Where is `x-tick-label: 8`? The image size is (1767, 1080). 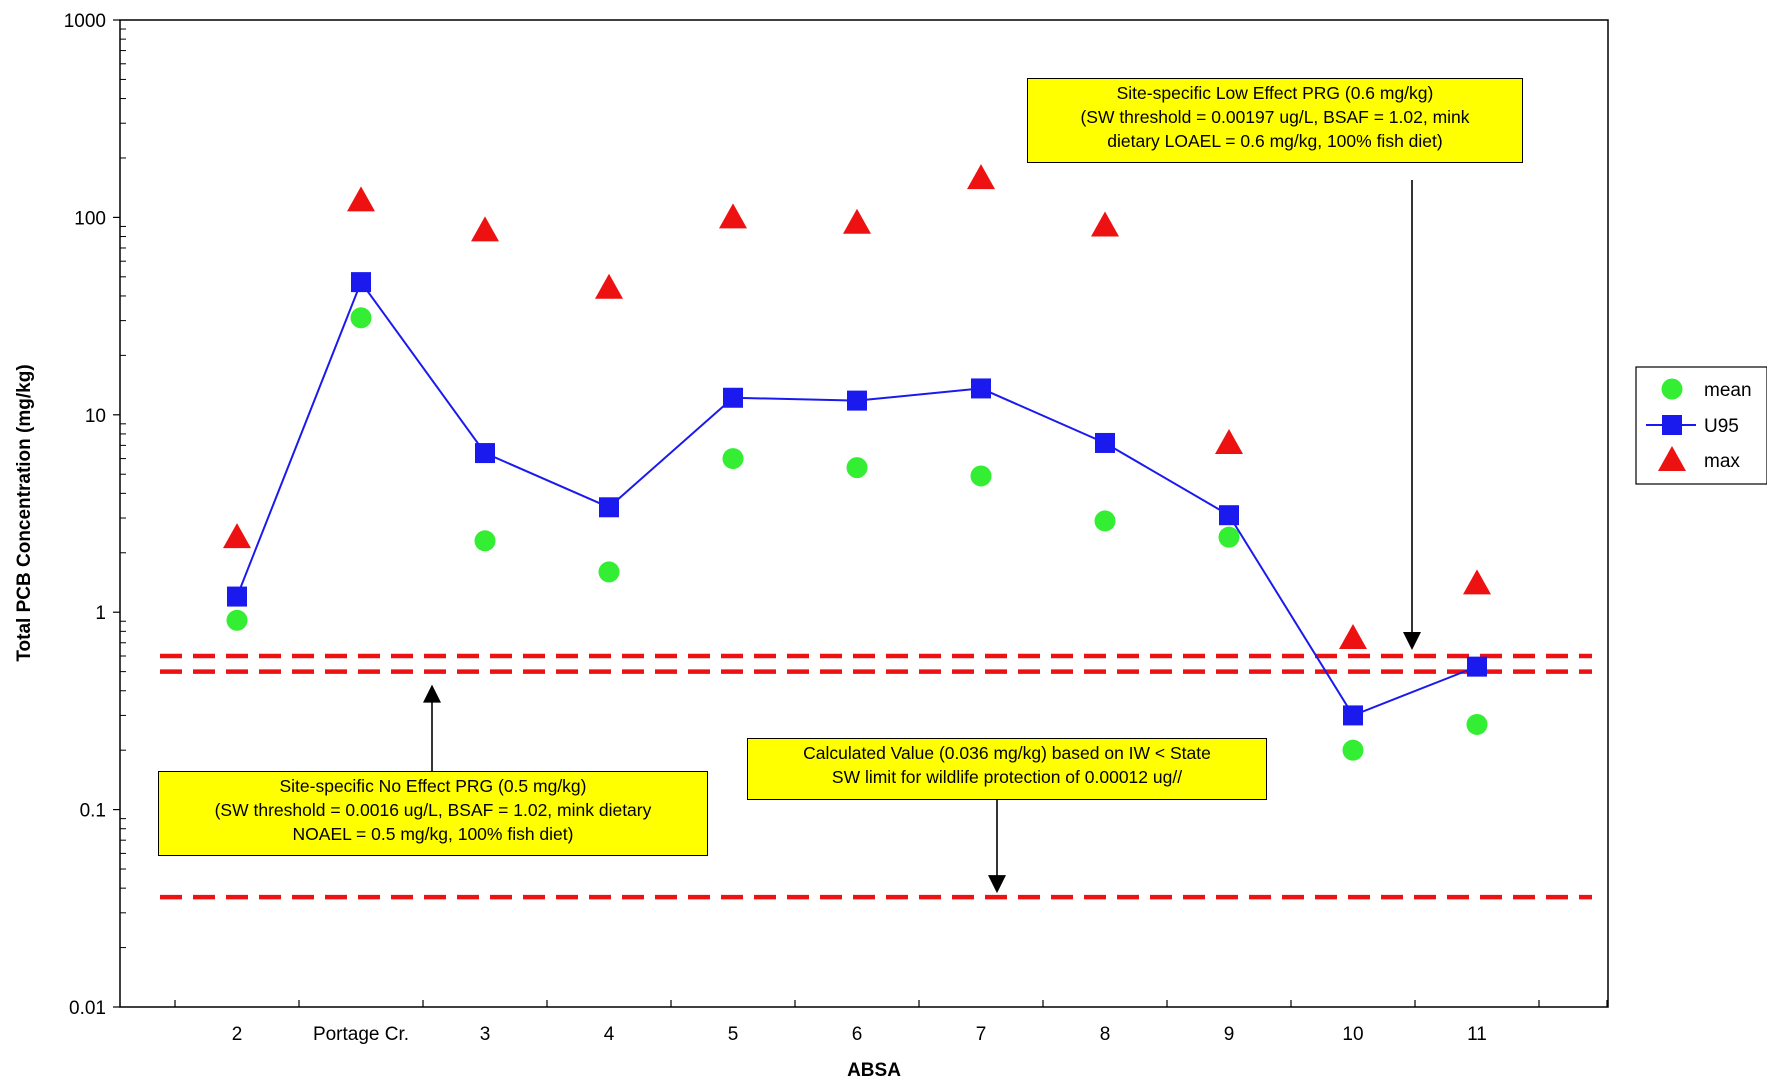
x-tick-label: 8 is located at coordinates (1105, 1034).